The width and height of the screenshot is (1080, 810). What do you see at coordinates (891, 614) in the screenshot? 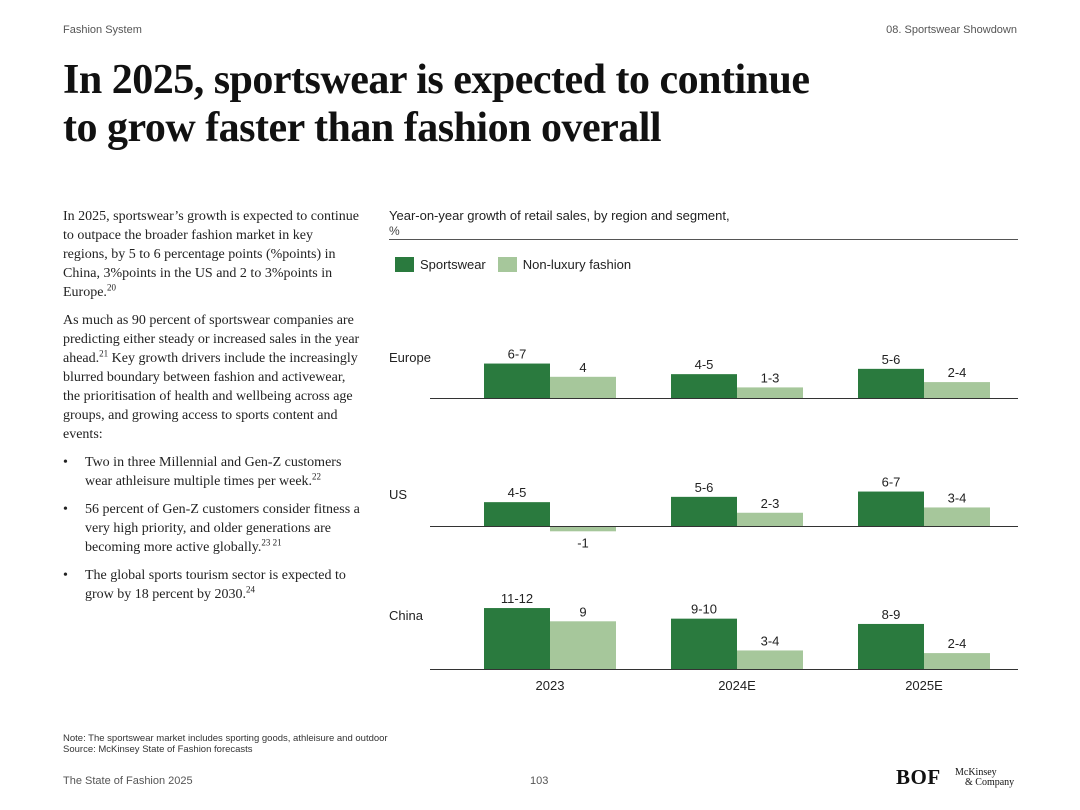
I see `data-label: 8-9` at bounding box center [891, 614].